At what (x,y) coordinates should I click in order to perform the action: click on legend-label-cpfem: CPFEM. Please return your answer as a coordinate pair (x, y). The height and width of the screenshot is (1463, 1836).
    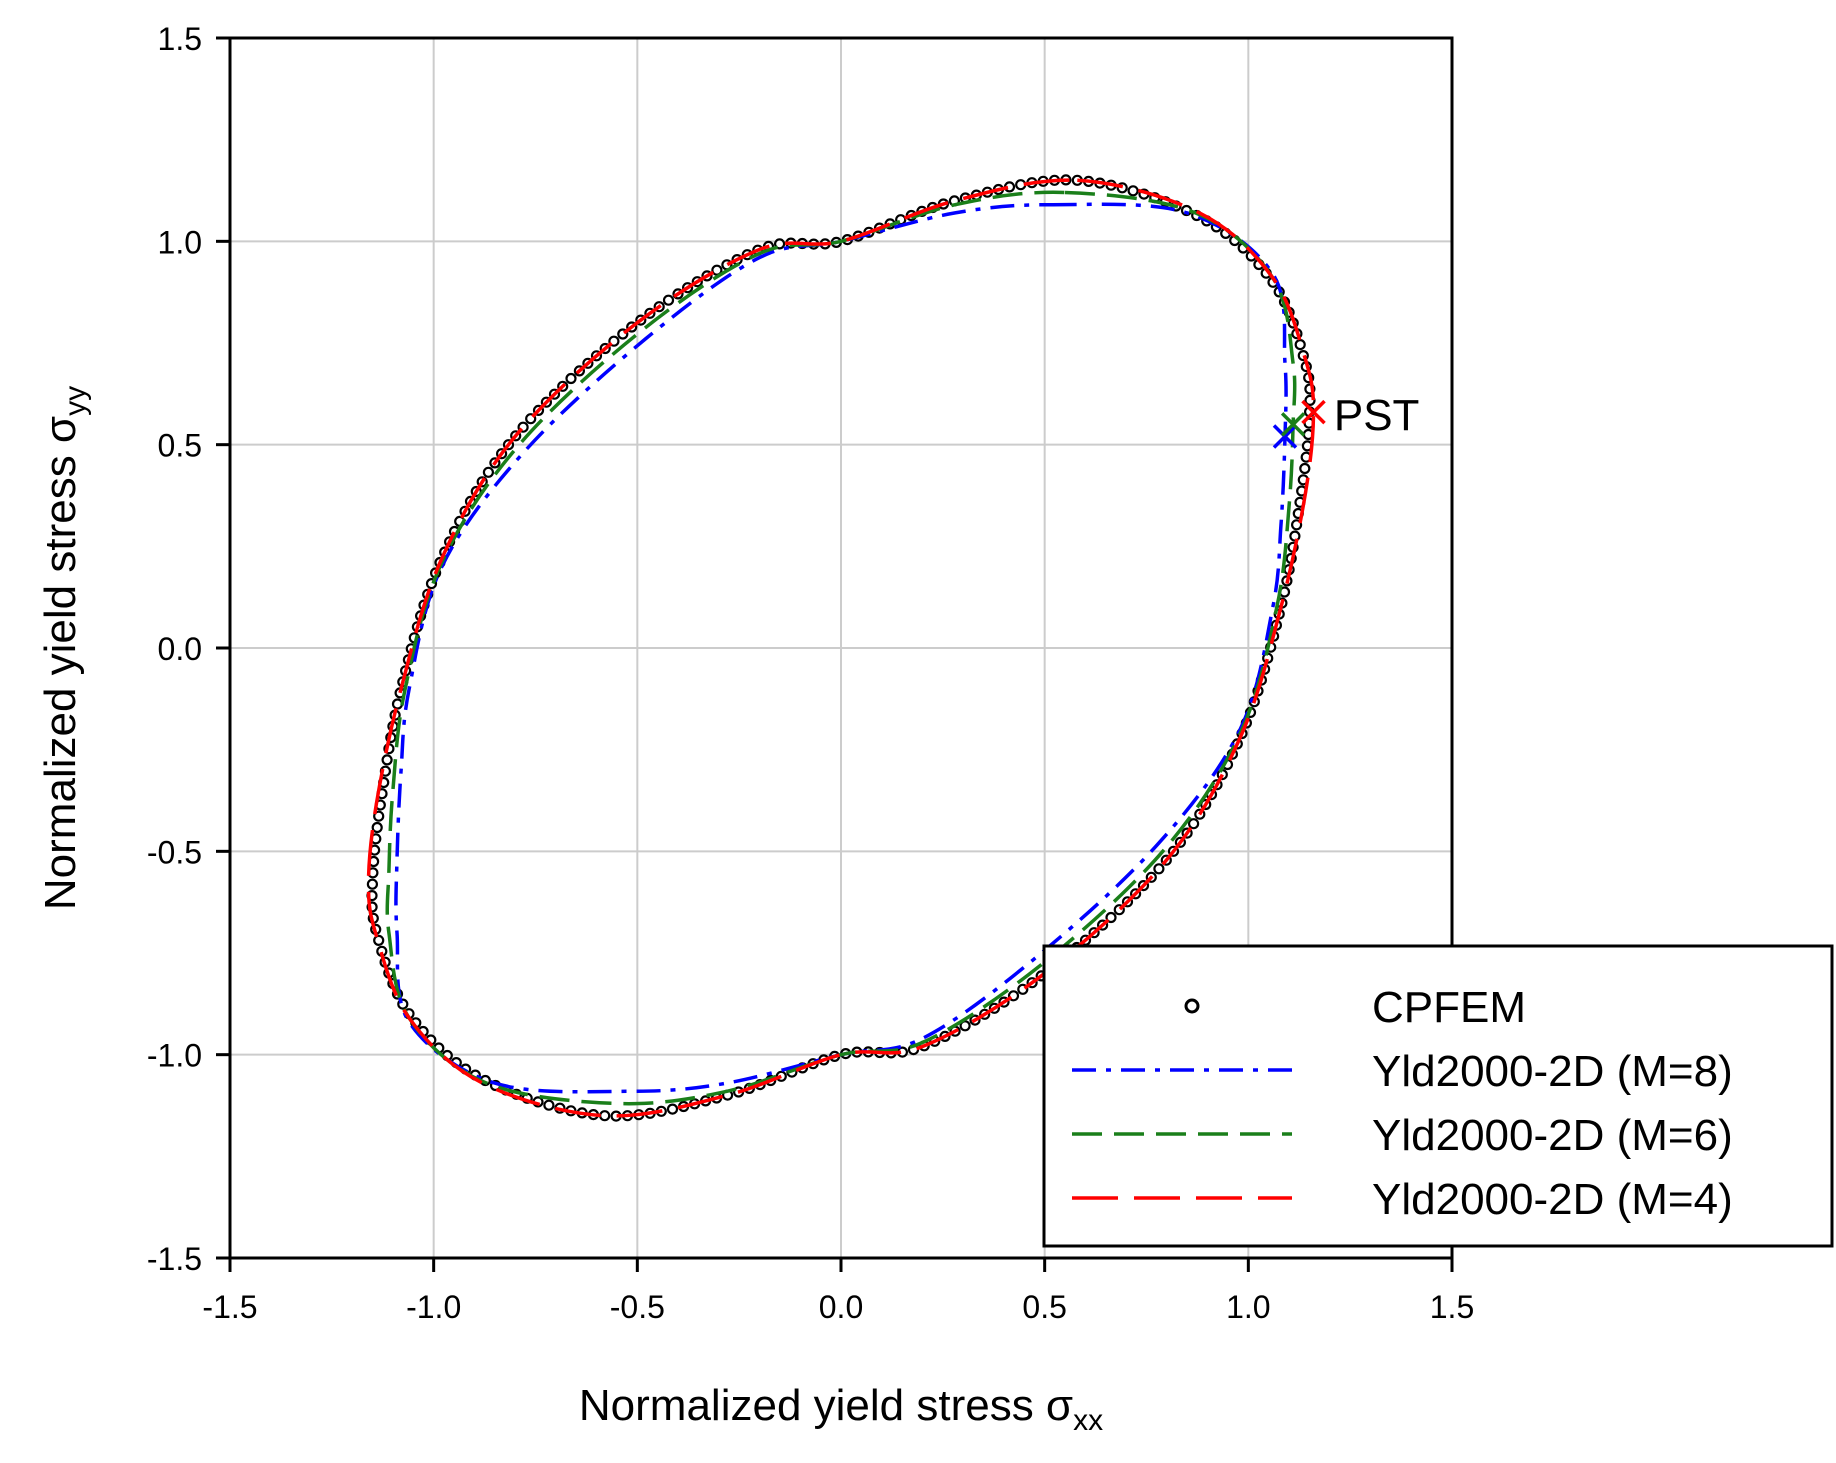
    Looking at the image, I should click on (1449, 1007).